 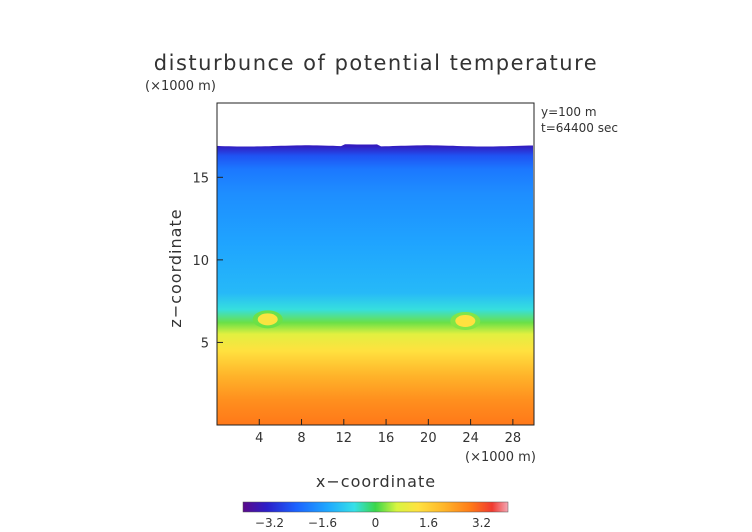 What do you see at coordinates (481, 523) in the screenshot?
I see `colorbar-tick-label: 3.2` at bounding box center [481, 523].